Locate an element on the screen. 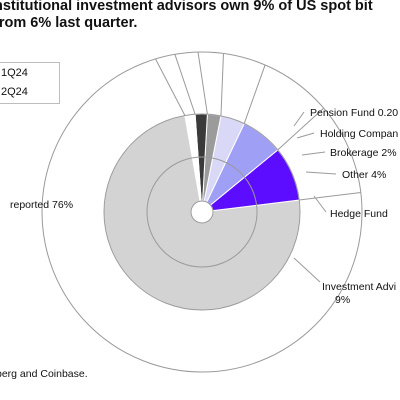  title-line-2: from 6% last quarter. is located at coordinates (69, 23).